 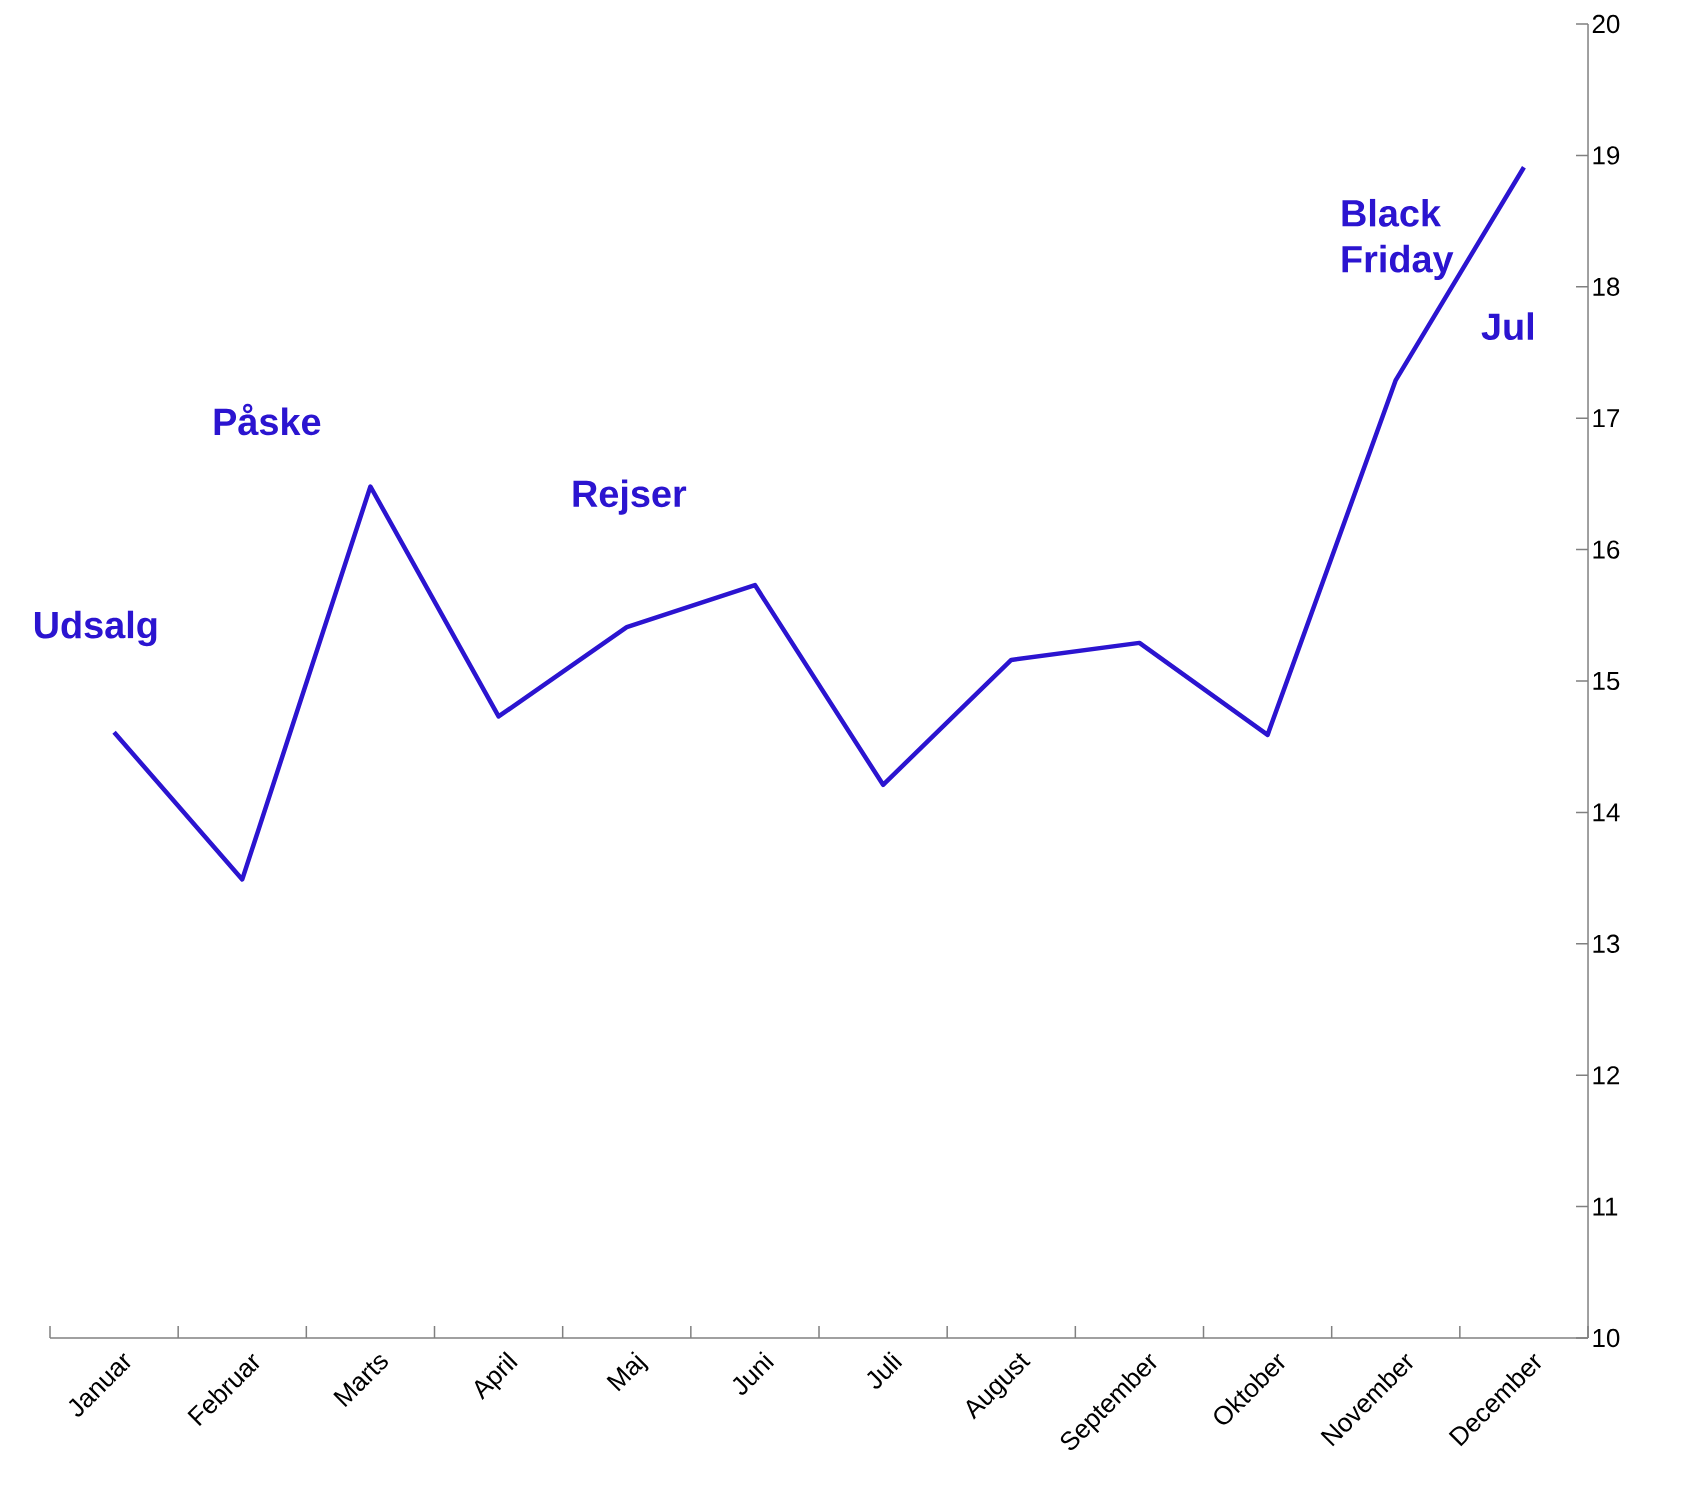 I want to click on y-tick-label: 17, so click(x=1606, y=418).